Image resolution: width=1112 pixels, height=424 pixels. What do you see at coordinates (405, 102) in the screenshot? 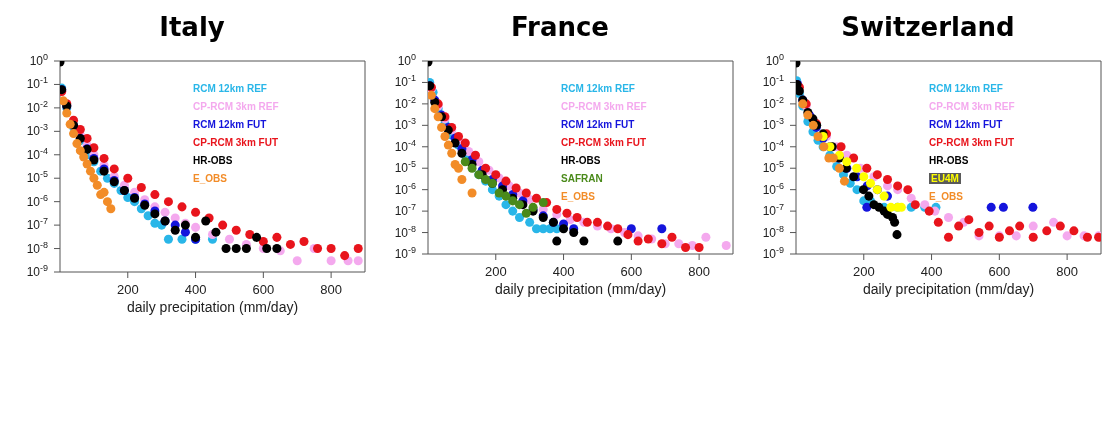
I see `y-tick-label: 10$^{-2}$` at bounding box center [405, 102].